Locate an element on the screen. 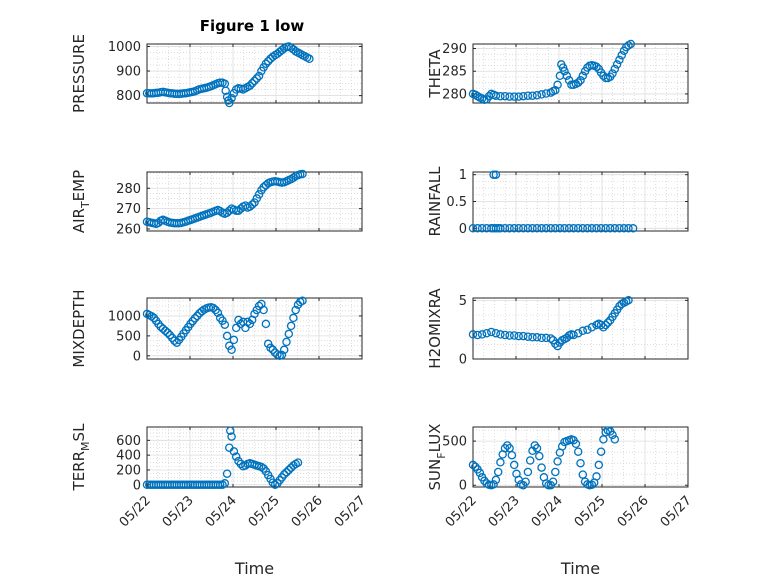  air_temp-axes: 260 270 280 AIRTEMP is located at coordinates (216, 203).